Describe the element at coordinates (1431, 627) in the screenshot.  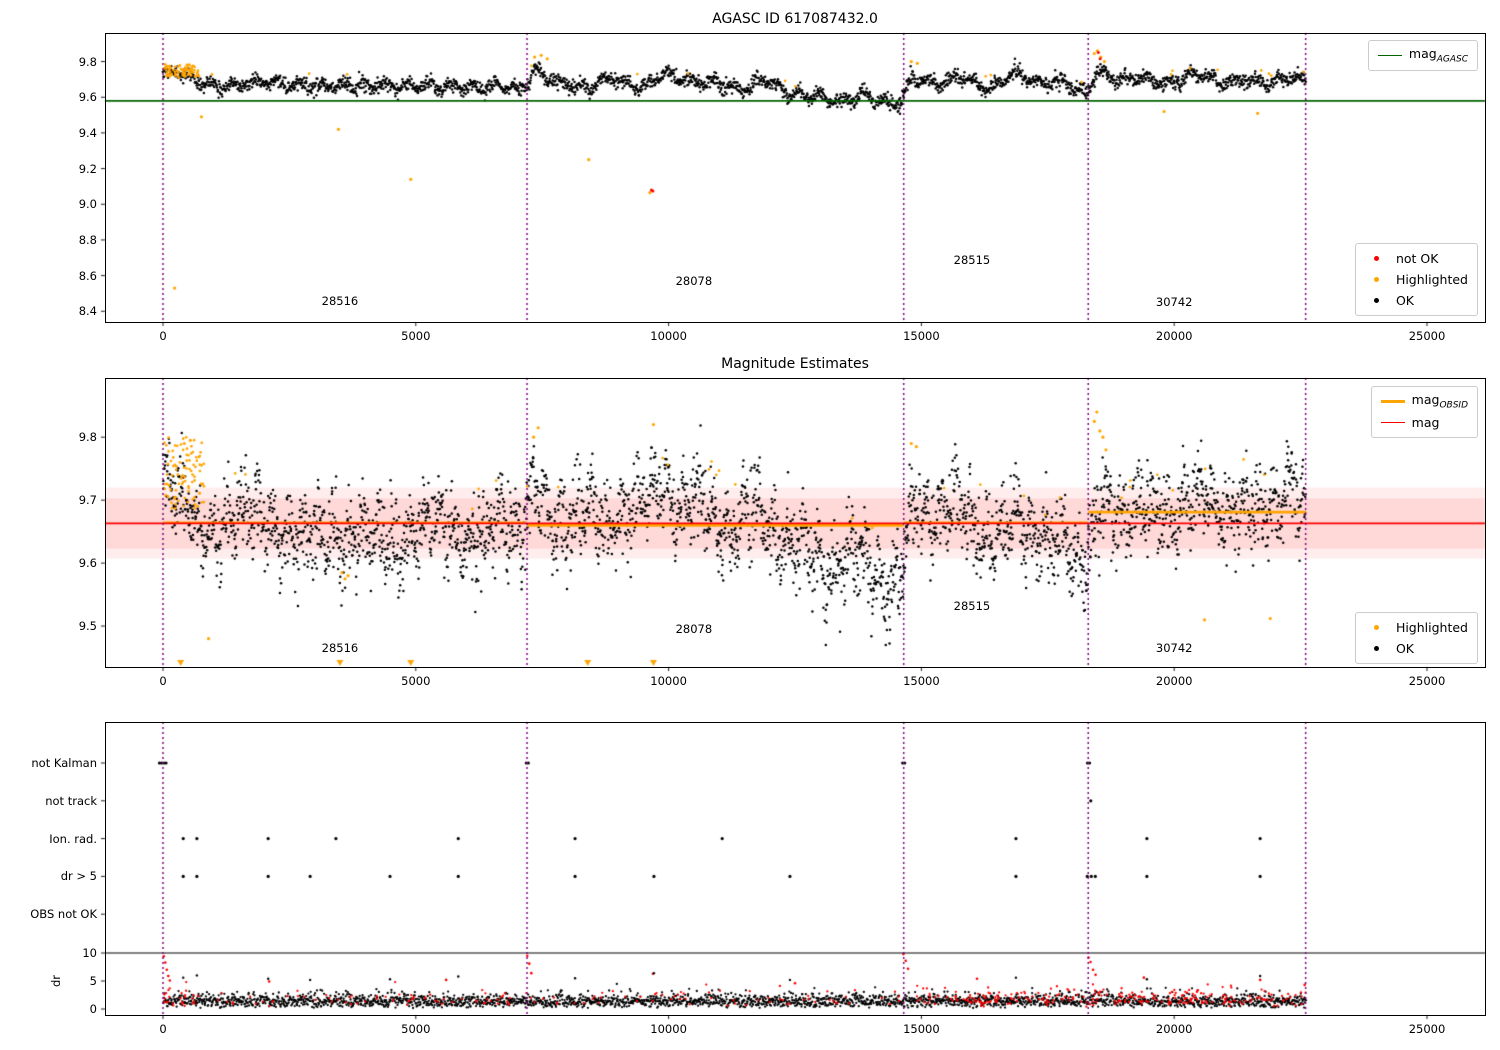
I see `legend-label-highlighted-2: Highlighted` at that location.